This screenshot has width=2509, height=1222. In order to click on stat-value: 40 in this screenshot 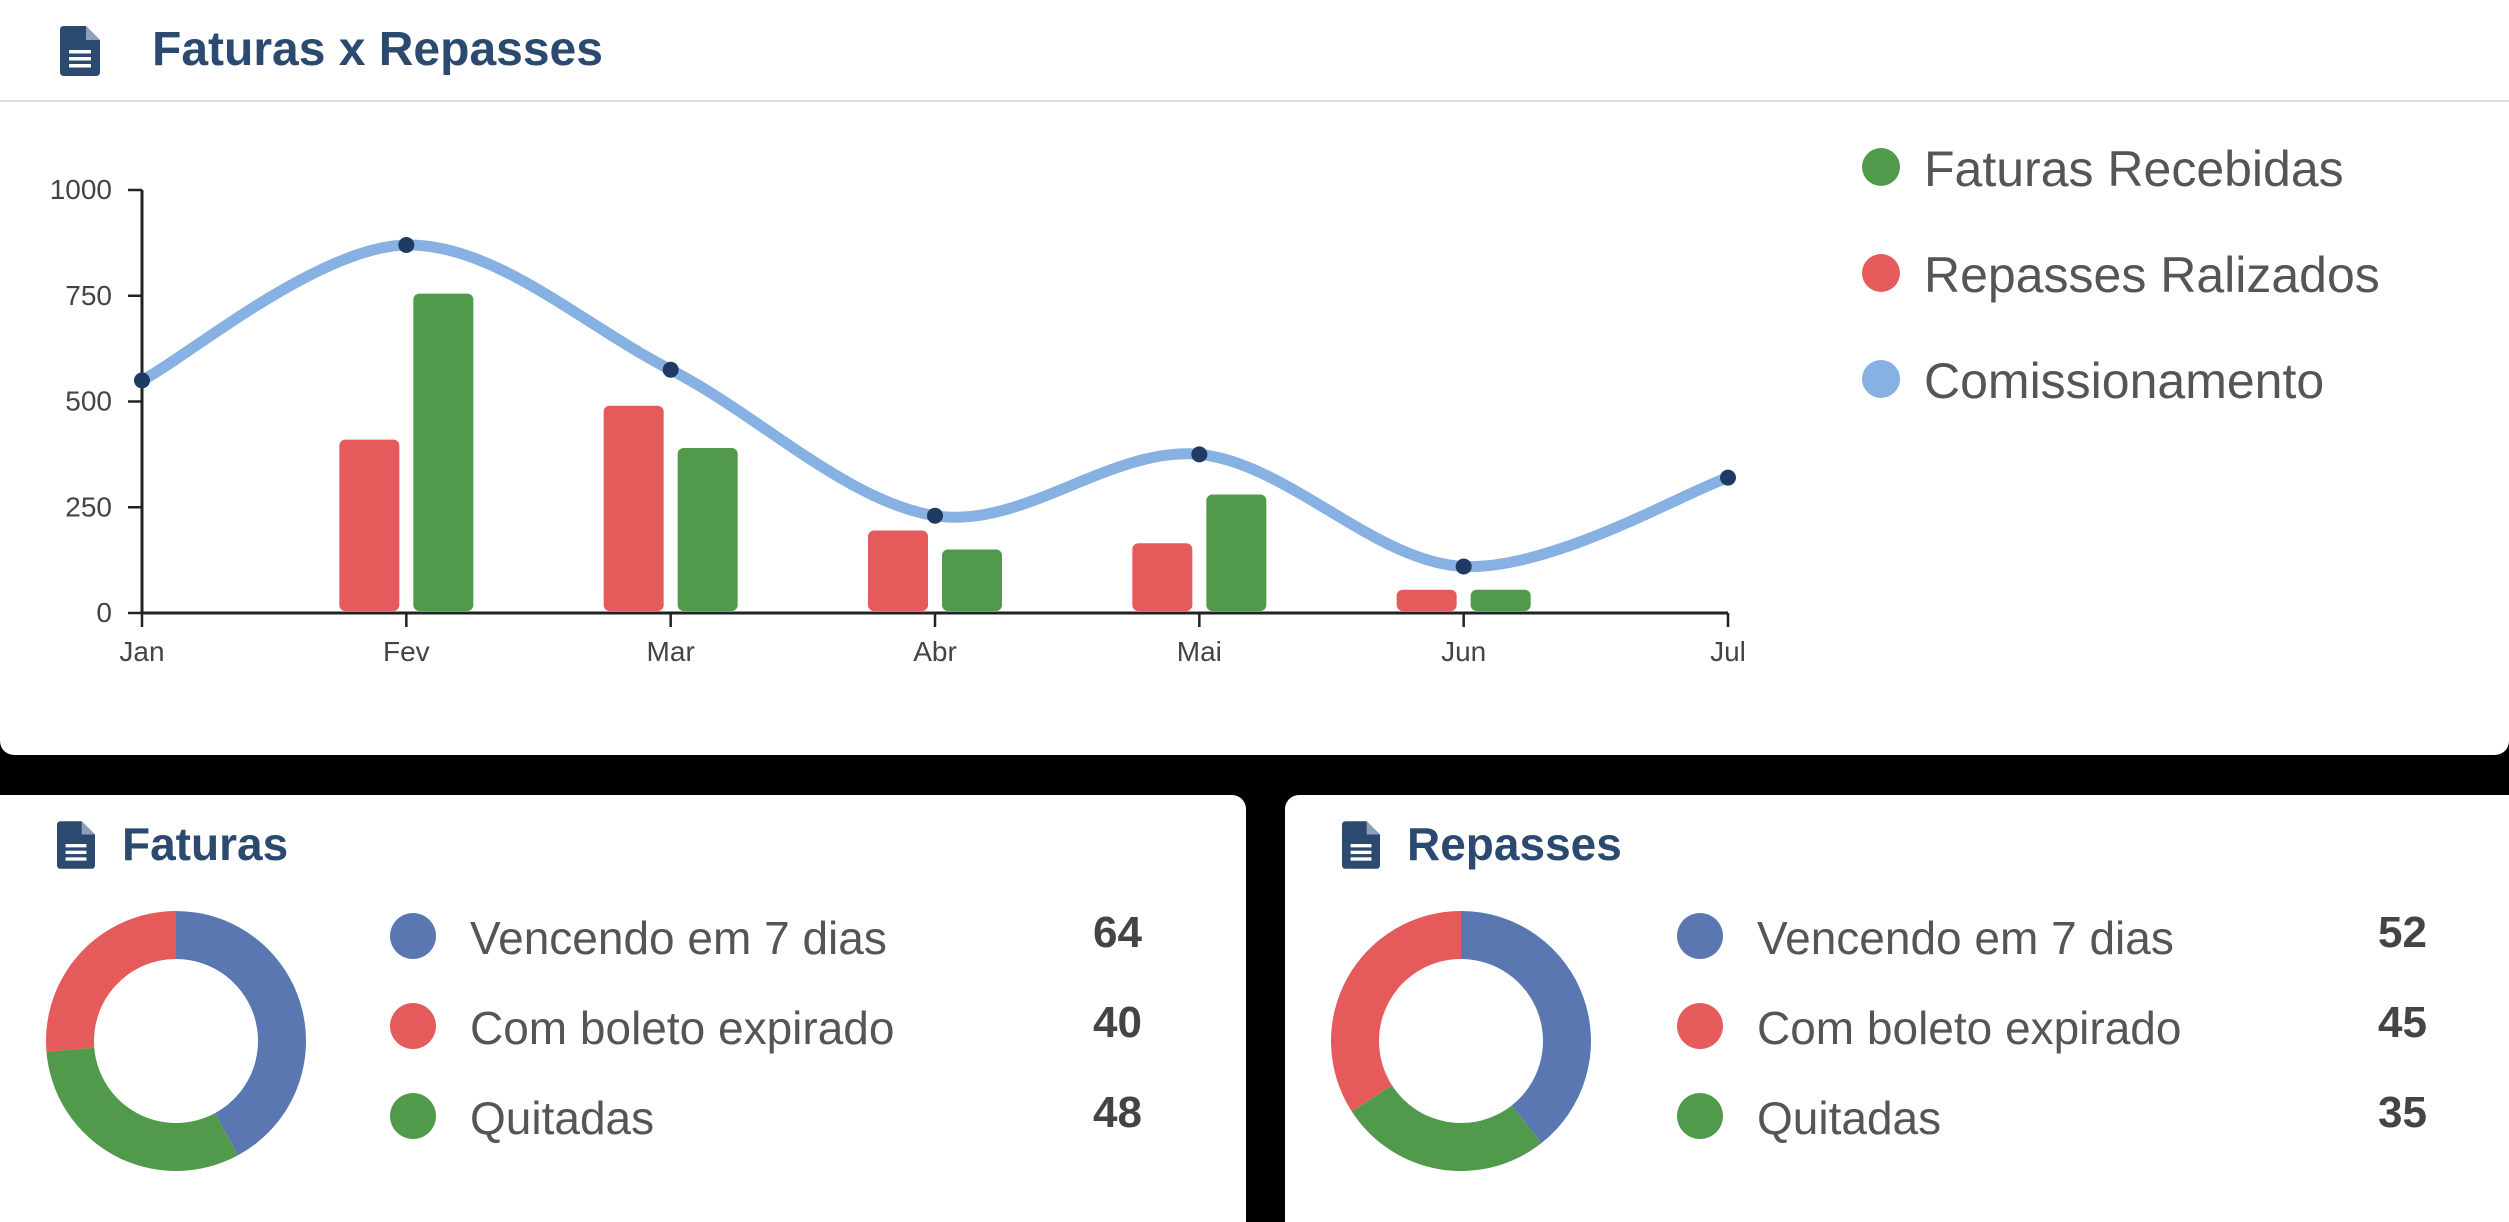, I will do `click(1117, 1022)`.